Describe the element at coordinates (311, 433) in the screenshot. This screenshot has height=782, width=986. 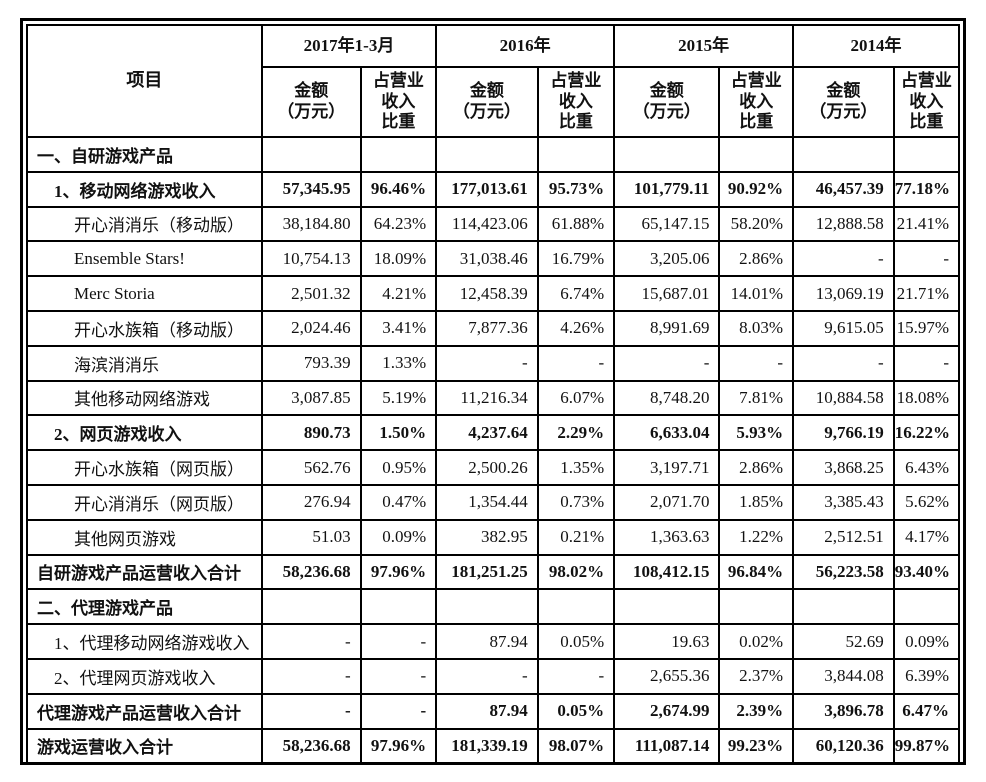
I see `amount-cell: 890.73` at that location.